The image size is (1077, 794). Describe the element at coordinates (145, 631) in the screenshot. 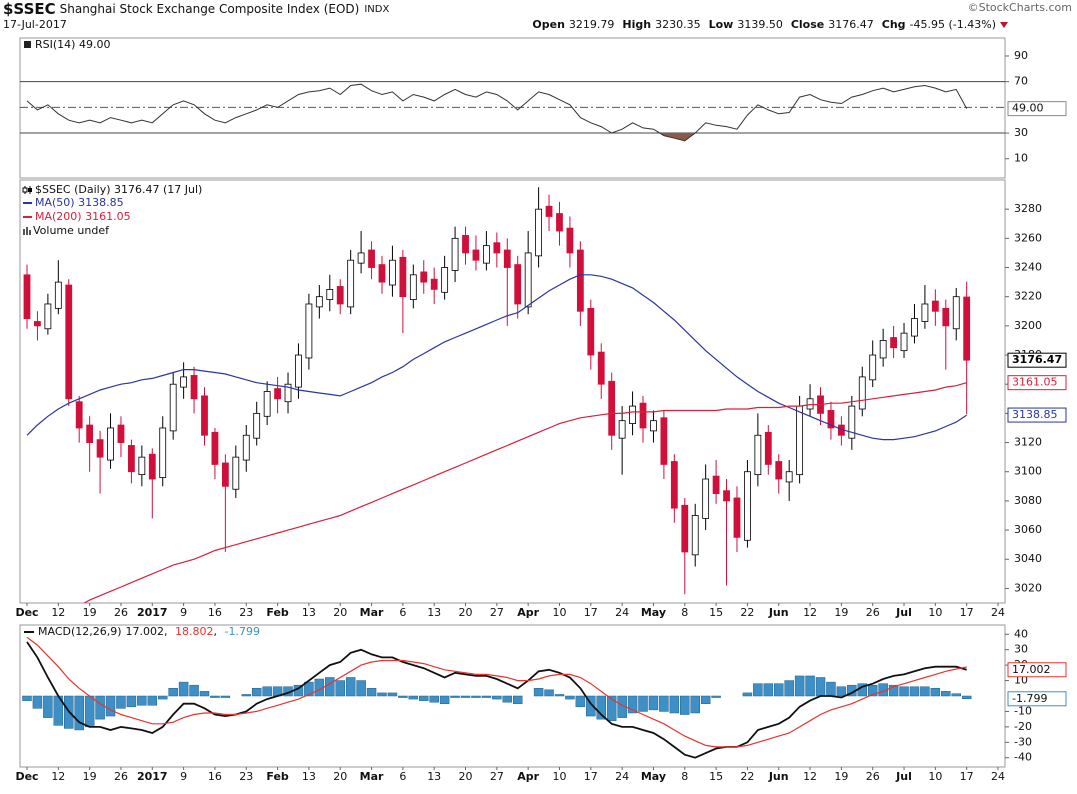

I see `macd-legend-value: 17.002` at that location.